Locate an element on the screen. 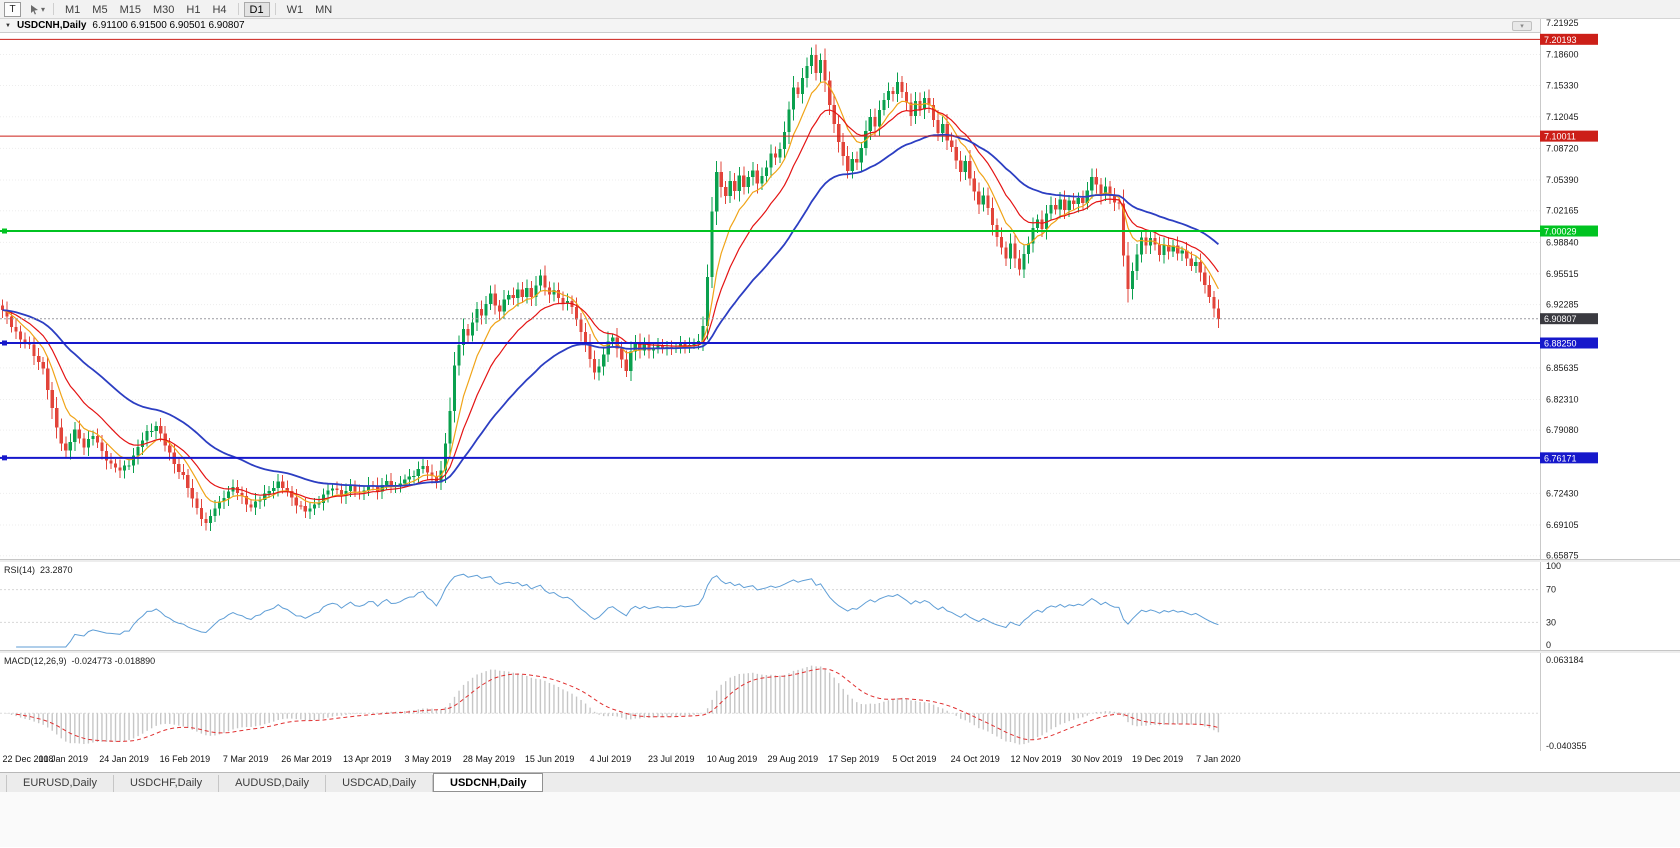  macd-indicator-pane: 0.063184 -0.040355 is located at coordinates (840, 702).